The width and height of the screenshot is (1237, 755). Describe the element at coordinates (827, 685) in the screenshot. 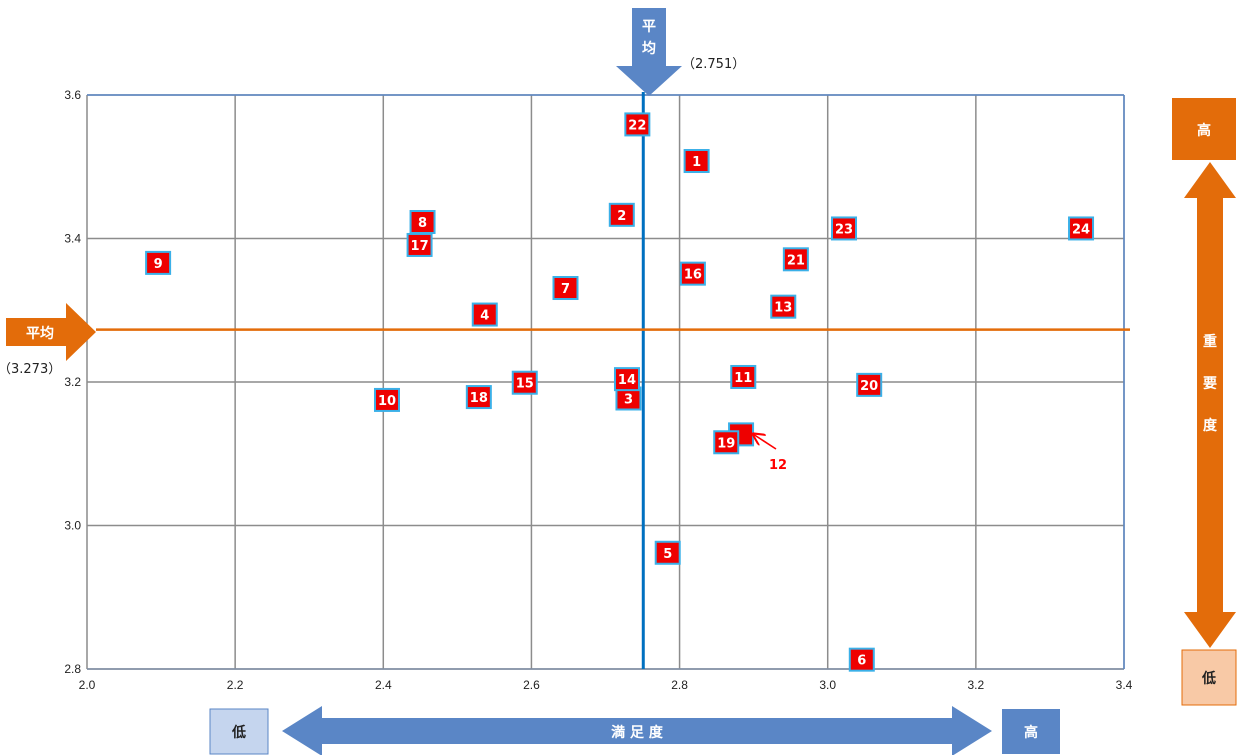

I see `x-tick-label: 3.0` at that location.